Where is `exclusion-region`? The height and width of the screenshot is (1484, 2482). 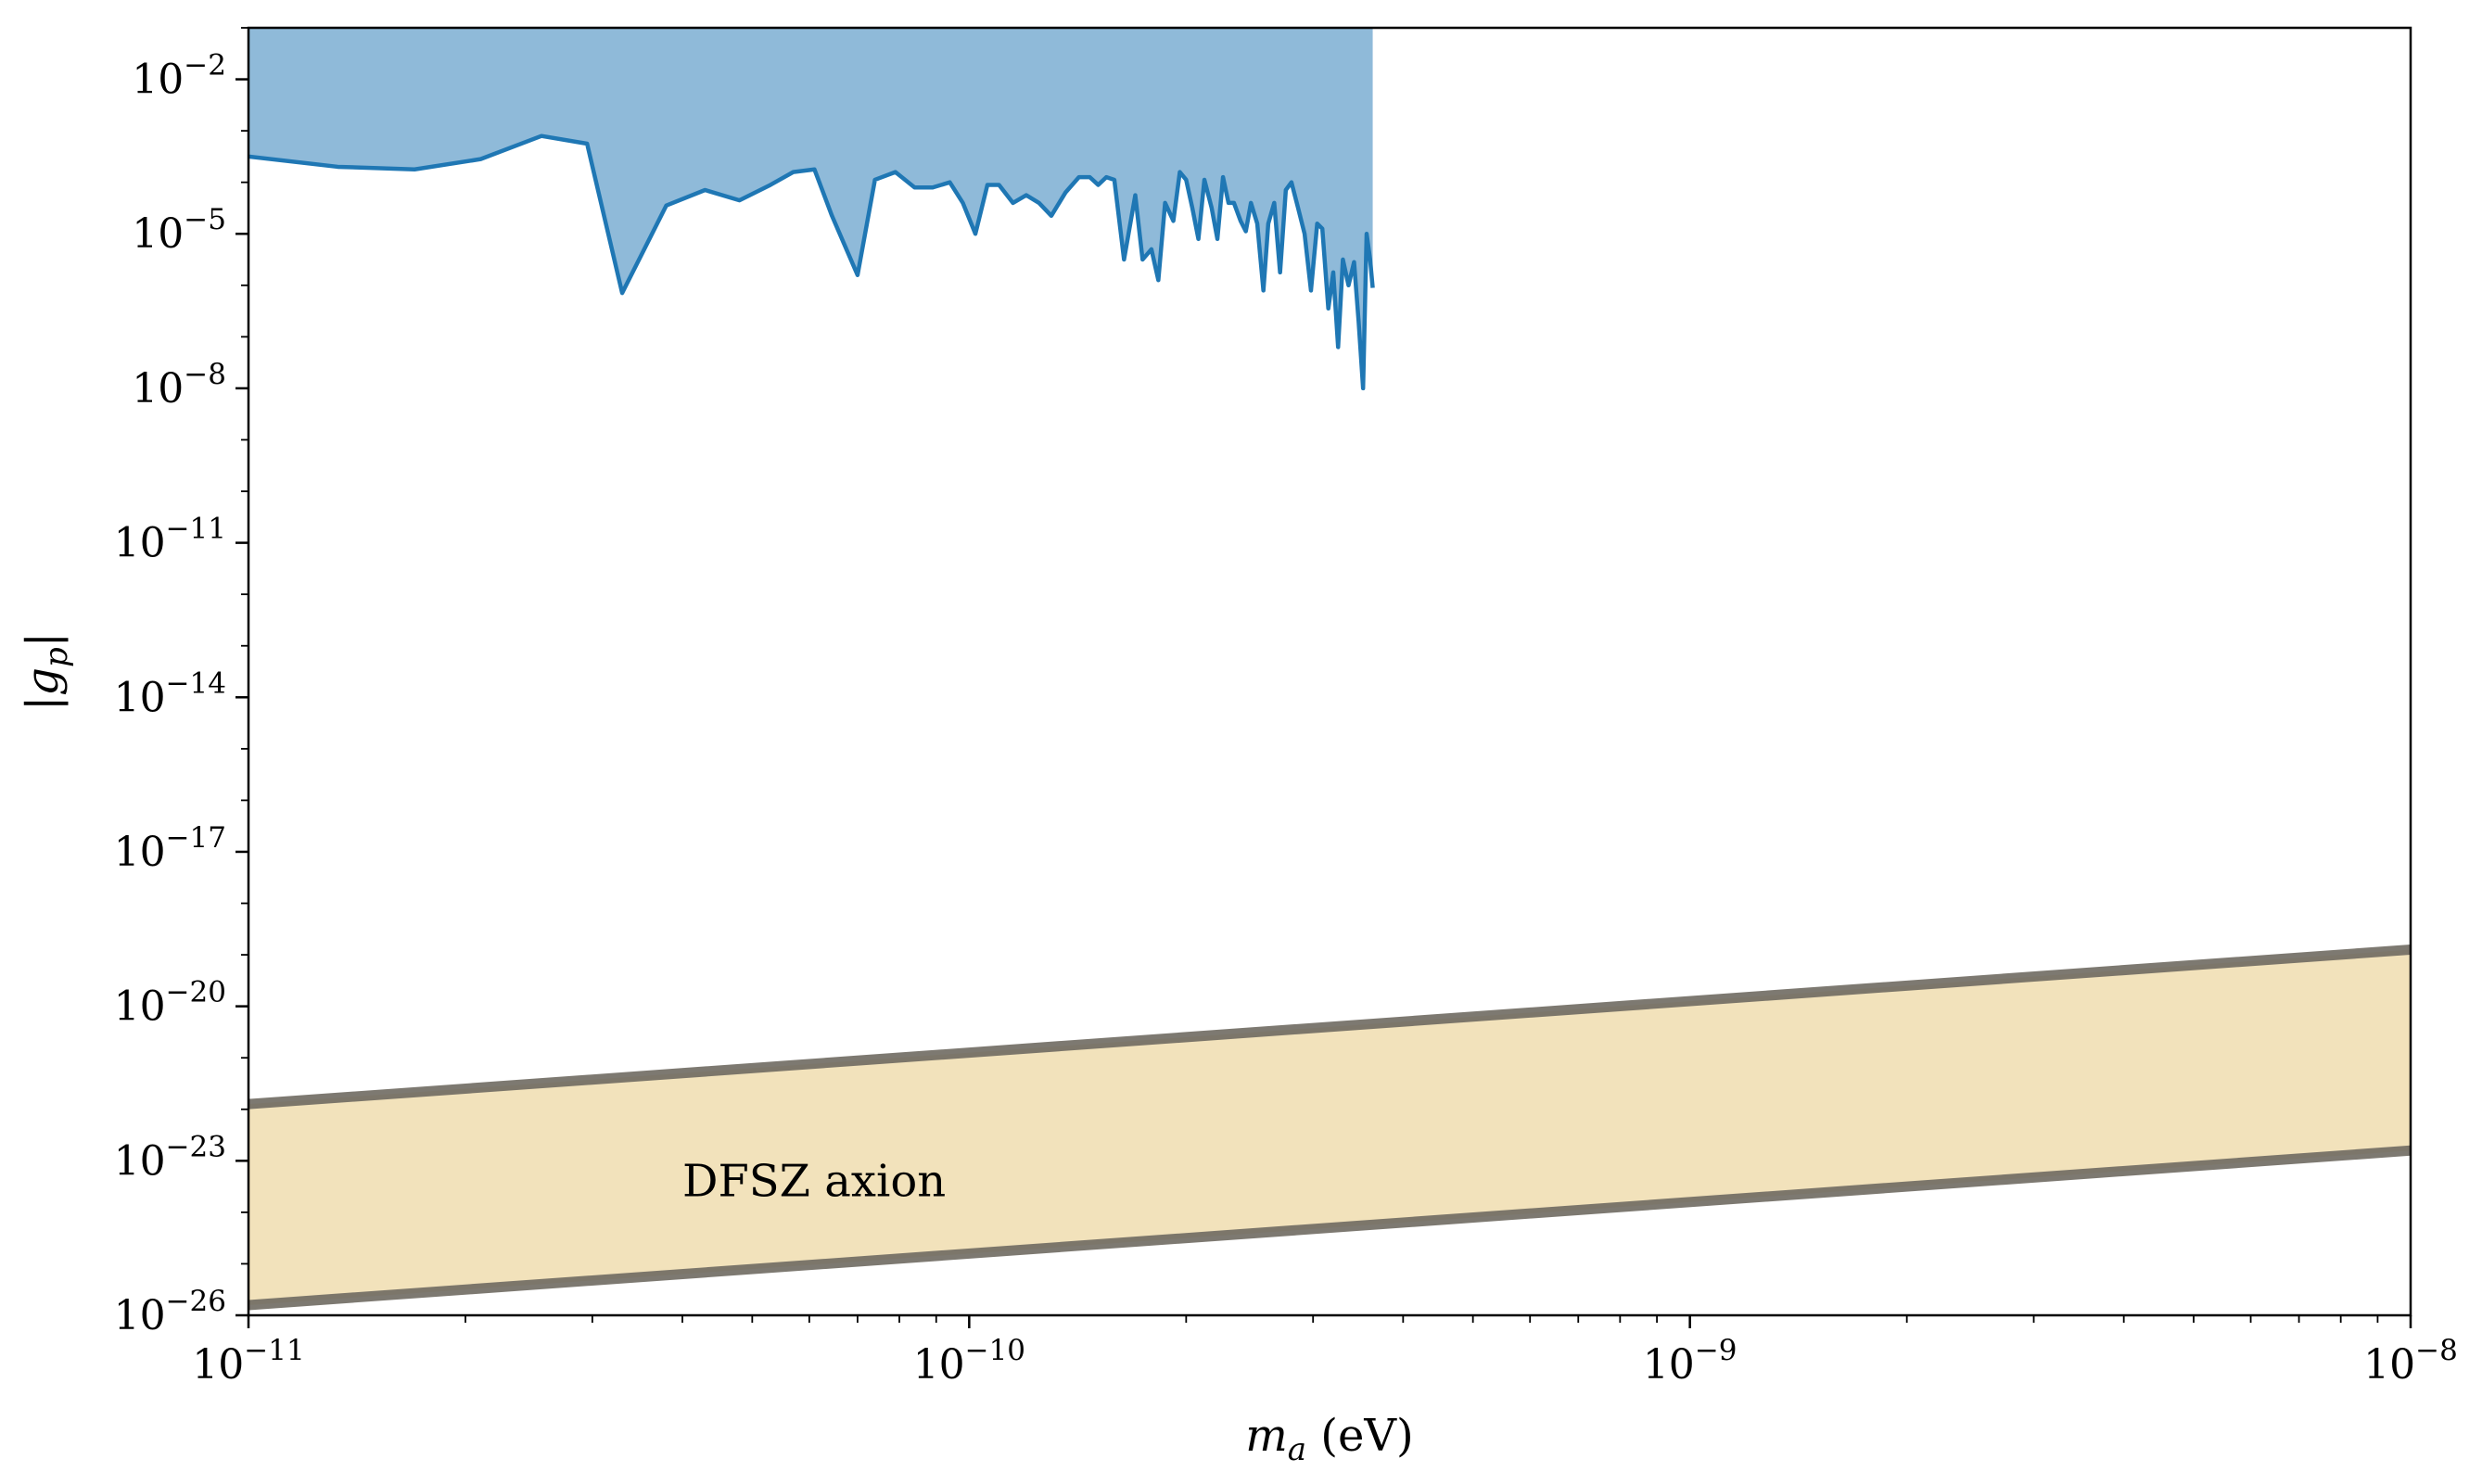
exclusion-region is located at coordinates (810, 208).